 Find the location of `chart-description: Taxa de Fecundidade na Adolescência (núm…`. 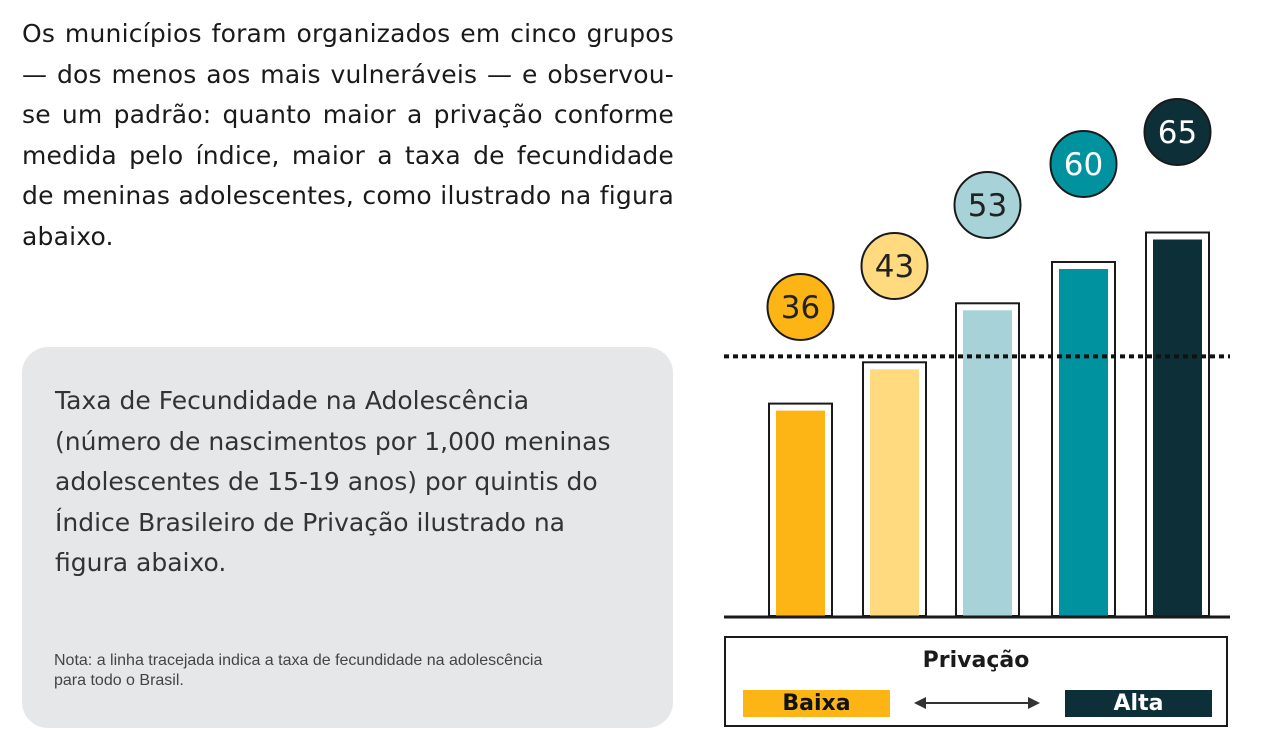

chart-description: Taxa de Fecundidade na Adolescência (núm… is located at coordinates (333, 481).